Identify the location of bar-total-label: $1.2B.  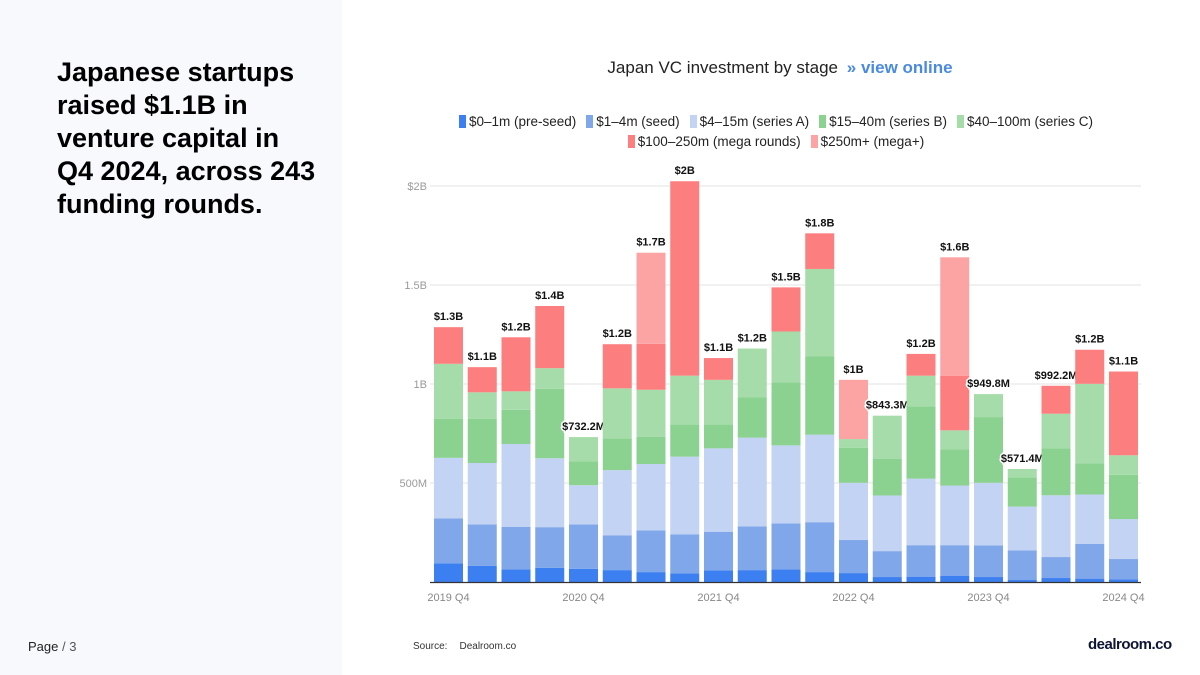
(1089, 340).